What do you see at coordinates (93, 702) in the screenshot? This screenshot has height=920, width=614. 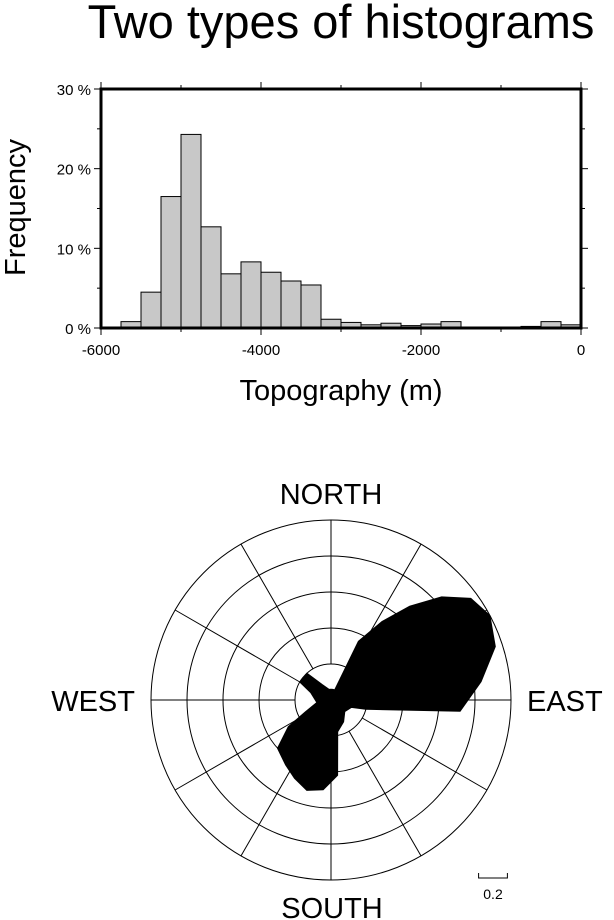 I see `rose-west-label: WEST` at bounding box center [93, 702].